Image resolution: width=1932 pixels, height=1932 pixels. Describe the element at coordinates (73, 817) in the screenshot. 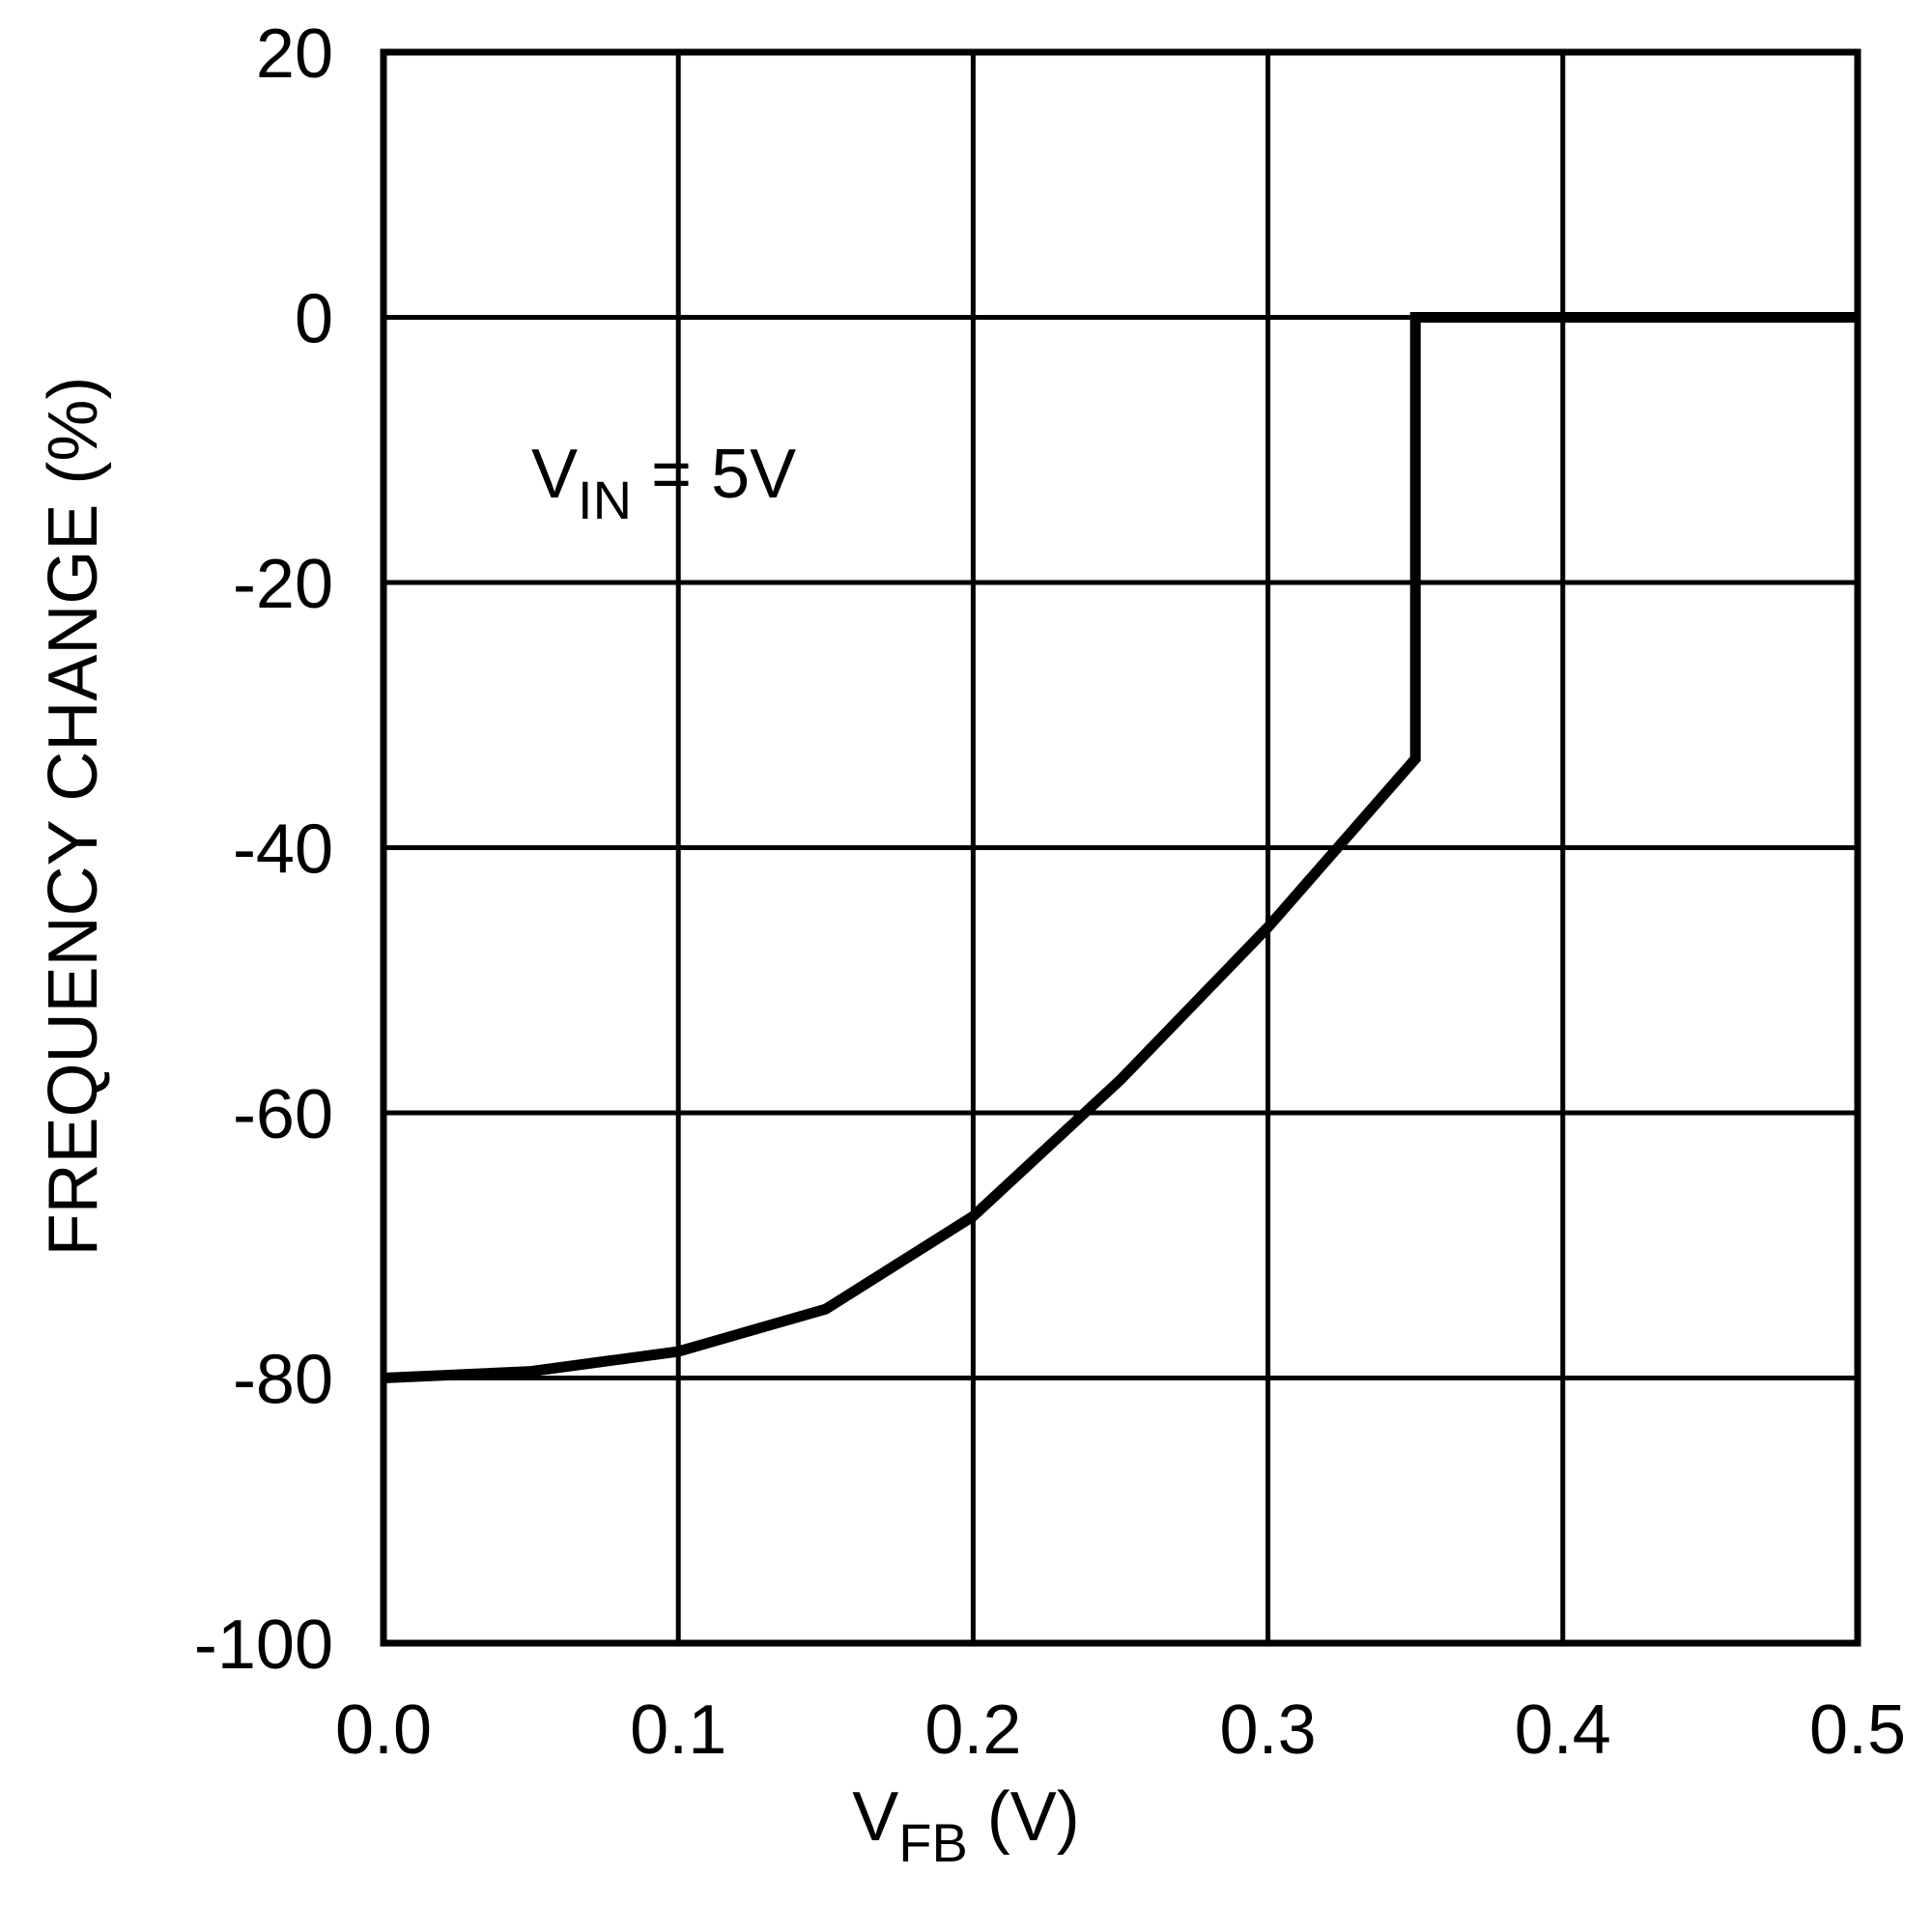

I see `y-axis-label: FREQUENCY CHANGE (%)` at that location.